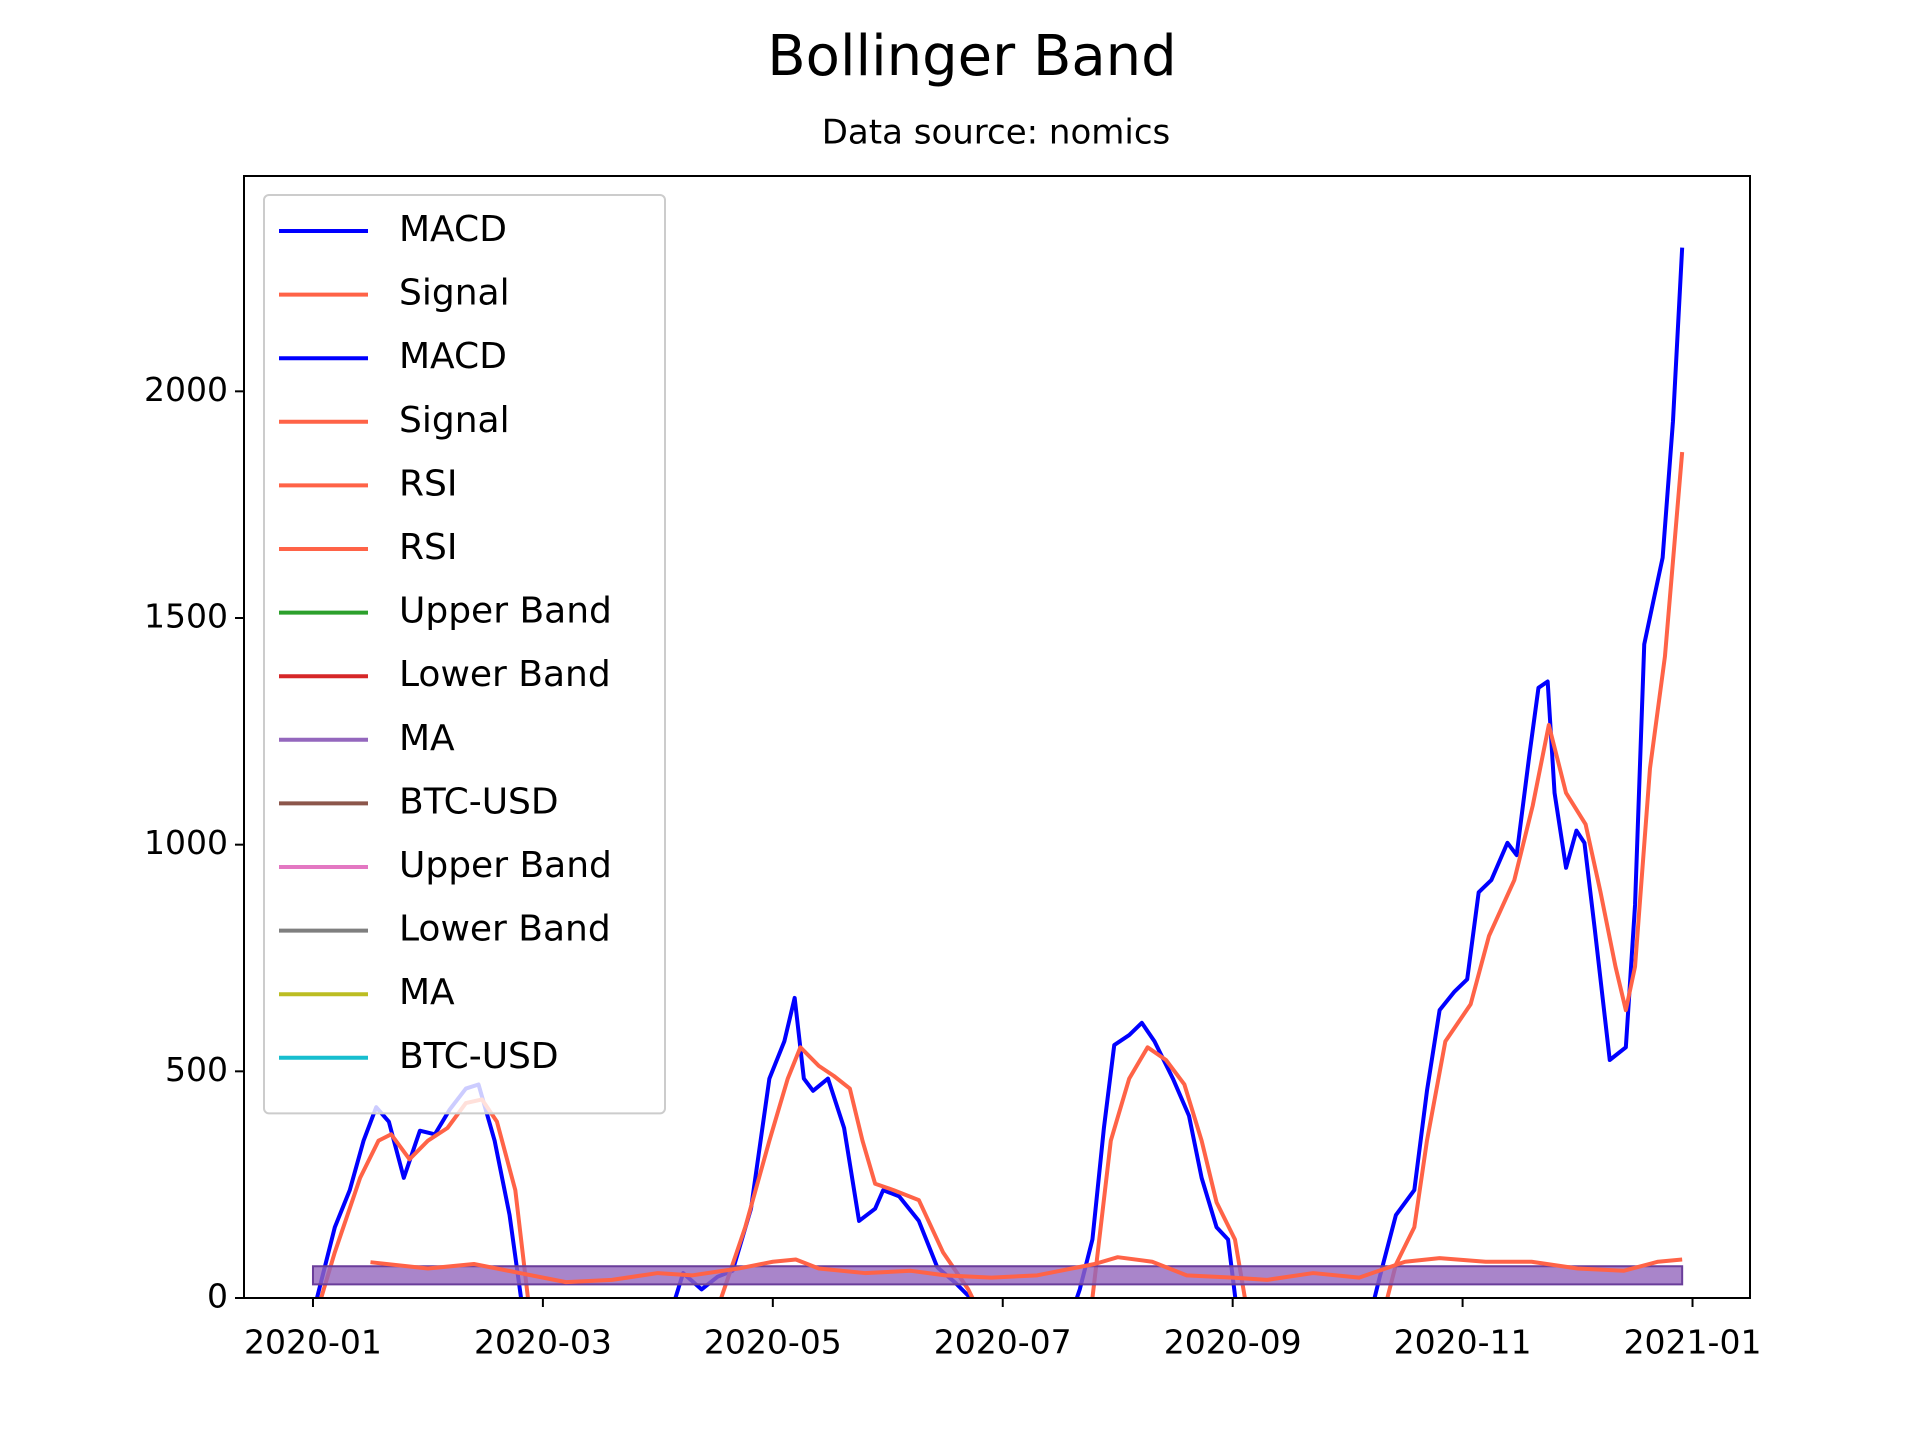 The image size is (1920, 1444). What do you see at coordinates (773, 1342) in the screenshot?
I see `x-tick-label: 2020-05` at bounding box center [773, 1342].